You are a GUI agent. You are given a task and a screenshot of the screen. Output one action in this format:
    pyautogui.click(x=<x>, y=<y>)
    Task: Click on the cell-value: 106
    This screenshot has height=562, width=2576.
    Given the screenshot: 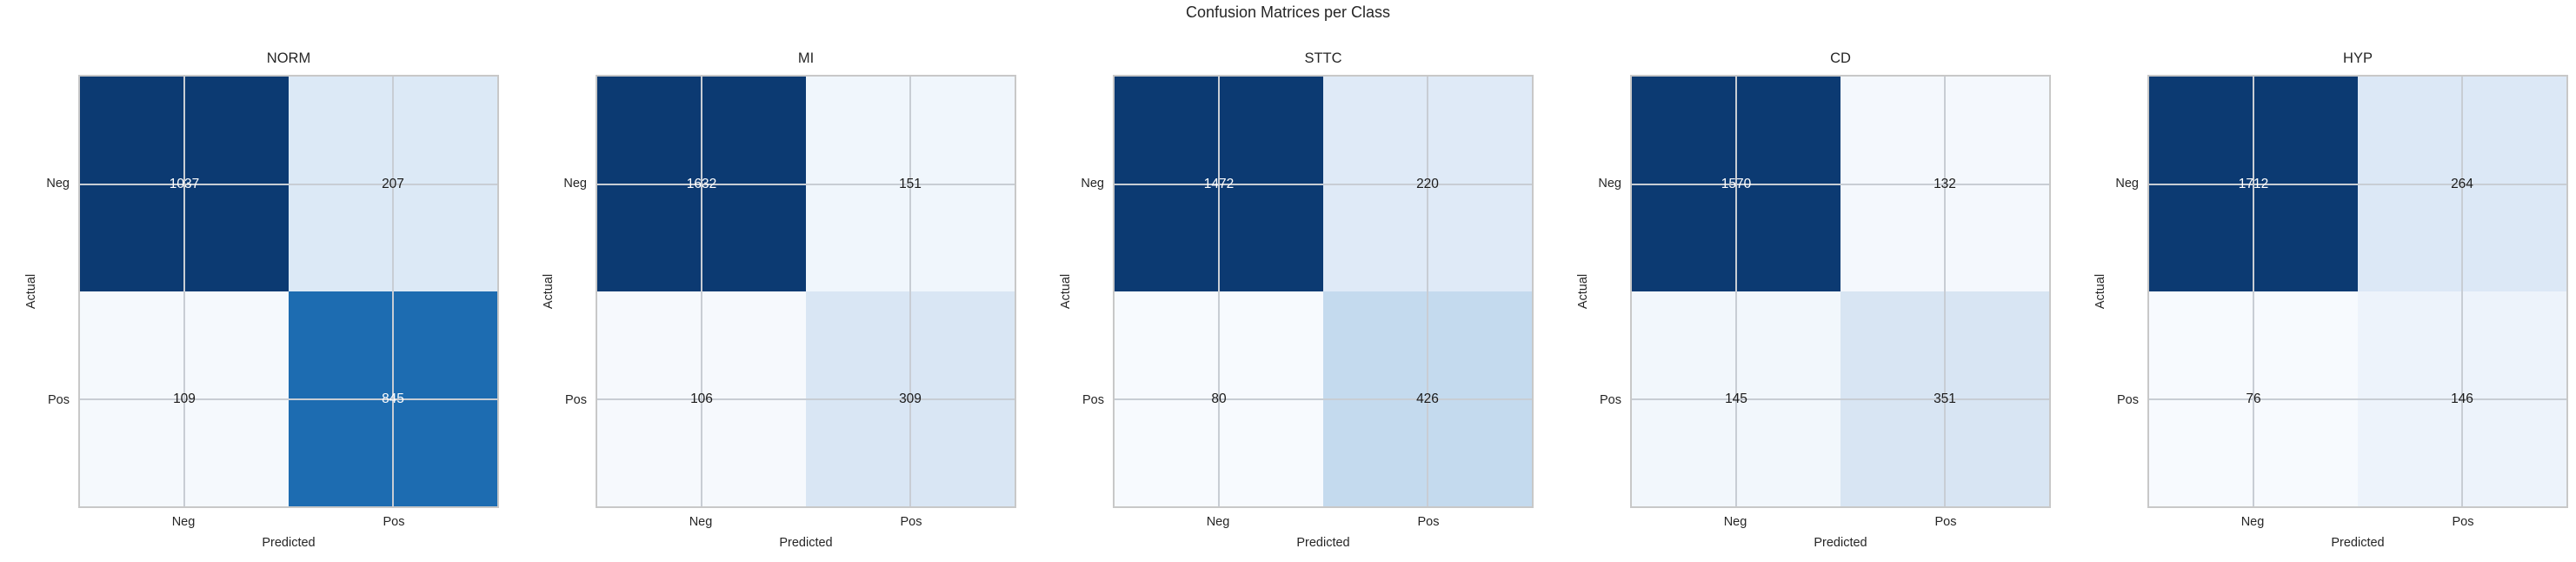 What is the action you would take?
    pyautogui.click(x=701, y=398)
    